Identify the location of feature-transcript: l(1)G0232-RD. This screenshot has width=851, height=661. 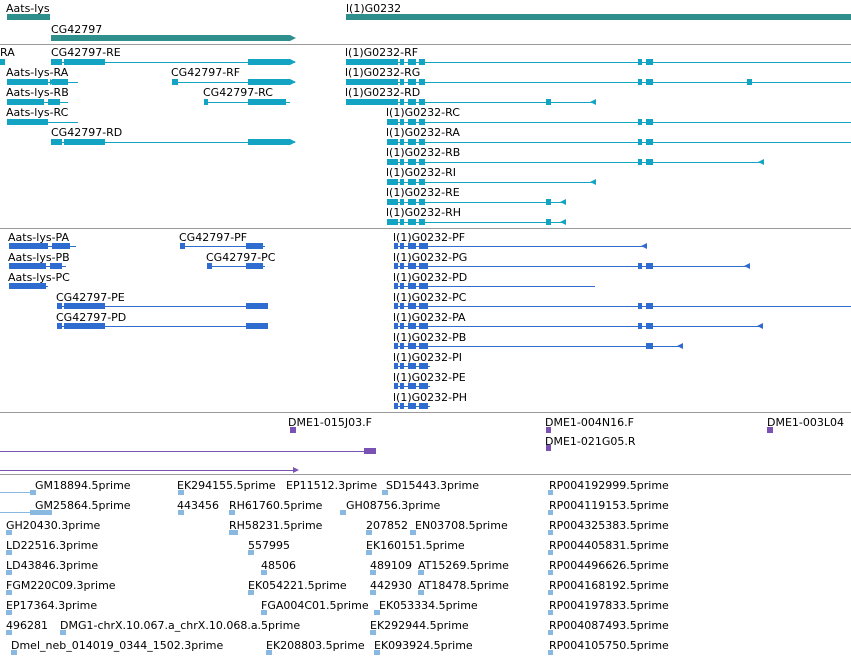
(425, 75).